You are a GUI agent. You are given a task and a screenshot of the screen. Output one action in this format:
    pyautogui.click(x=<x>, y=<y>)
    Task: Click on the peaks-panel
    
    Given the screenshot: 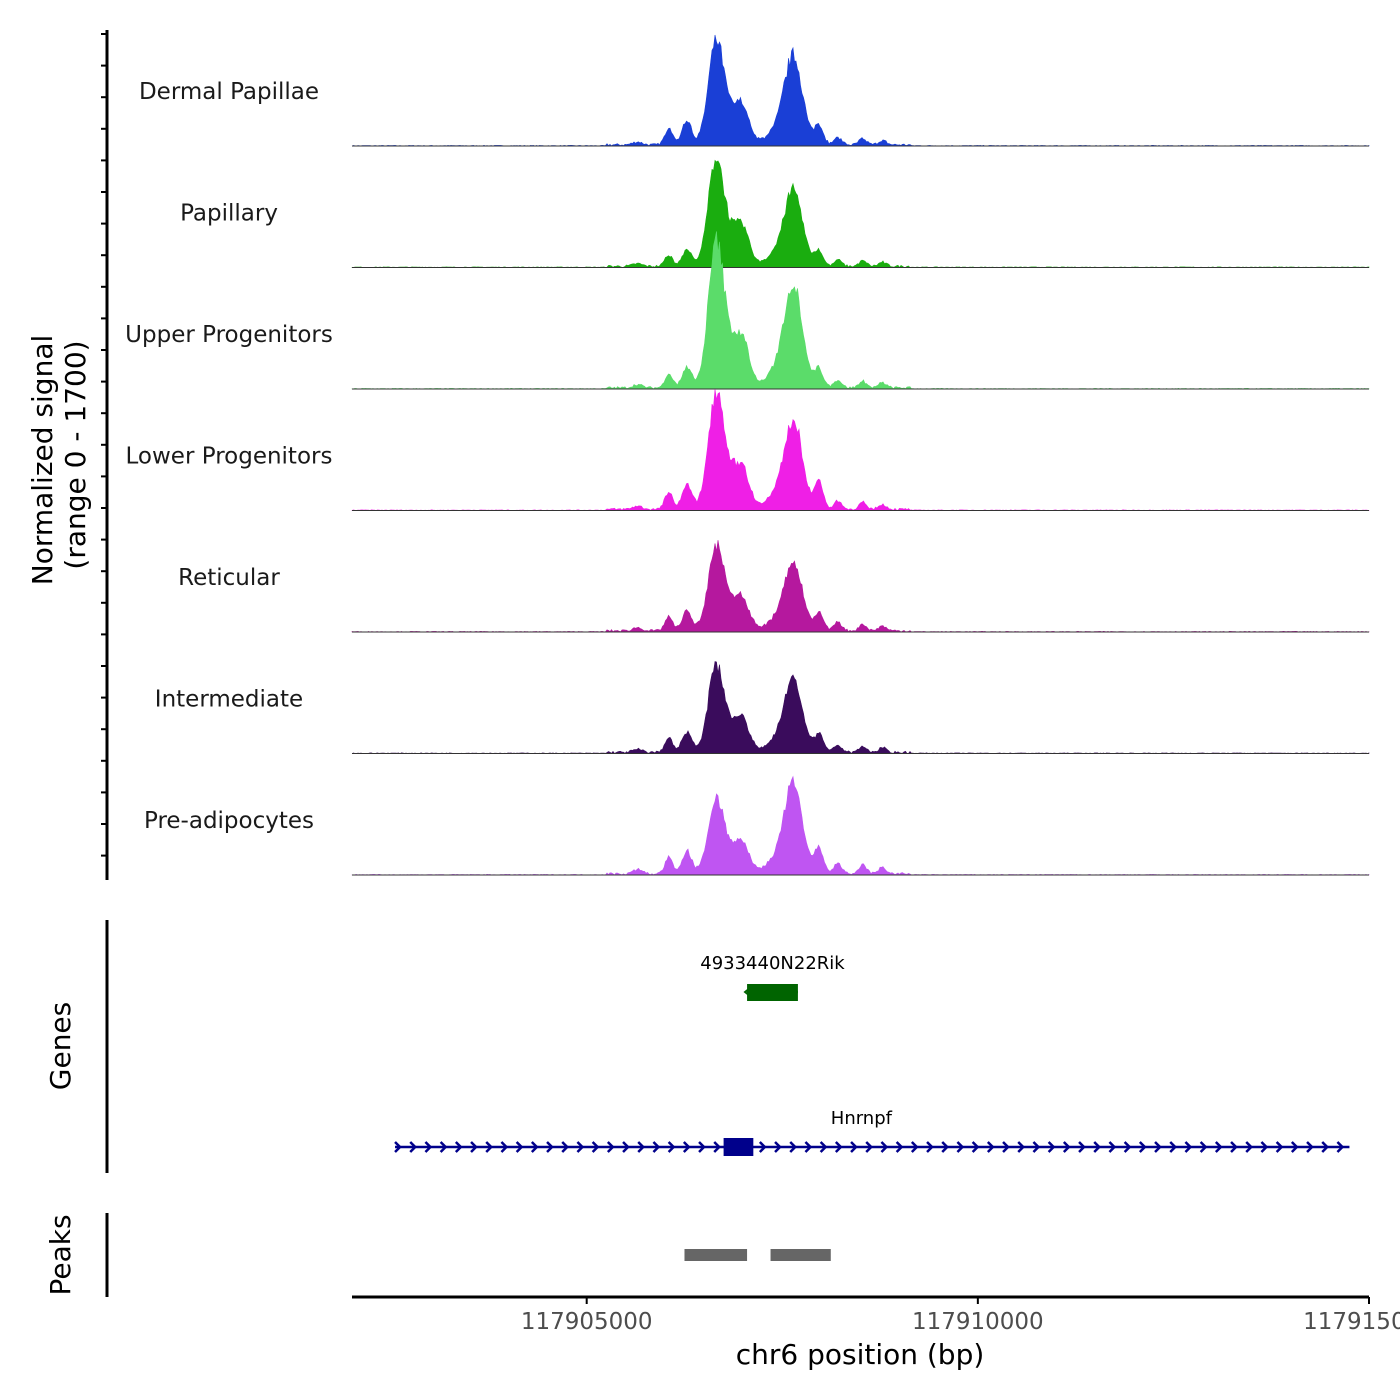 What is the action you would take?
    pyautogui.click(x=757, y=1255)
    